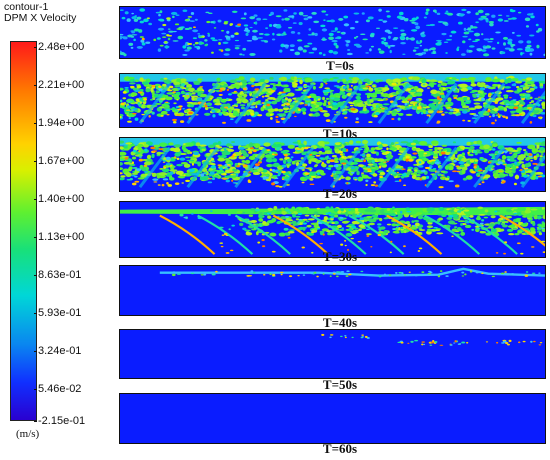  Describe the element at coordinates (202, 167) in the screenshot. I see `spray-streak` at that location.